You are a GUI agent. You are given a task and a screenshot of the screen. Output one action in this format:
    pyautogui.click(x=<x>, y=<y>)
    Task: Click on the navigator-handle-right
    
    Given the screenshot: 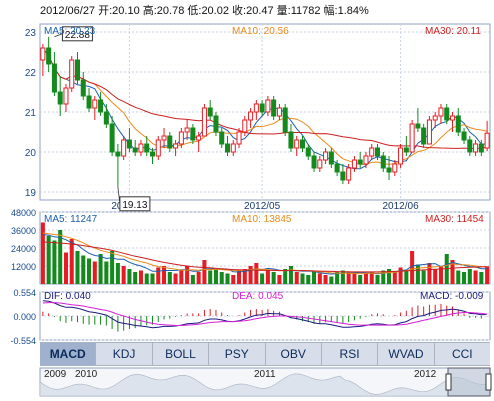 What is the action you would take?
    pyautogui.click(x=488, y=382)
    